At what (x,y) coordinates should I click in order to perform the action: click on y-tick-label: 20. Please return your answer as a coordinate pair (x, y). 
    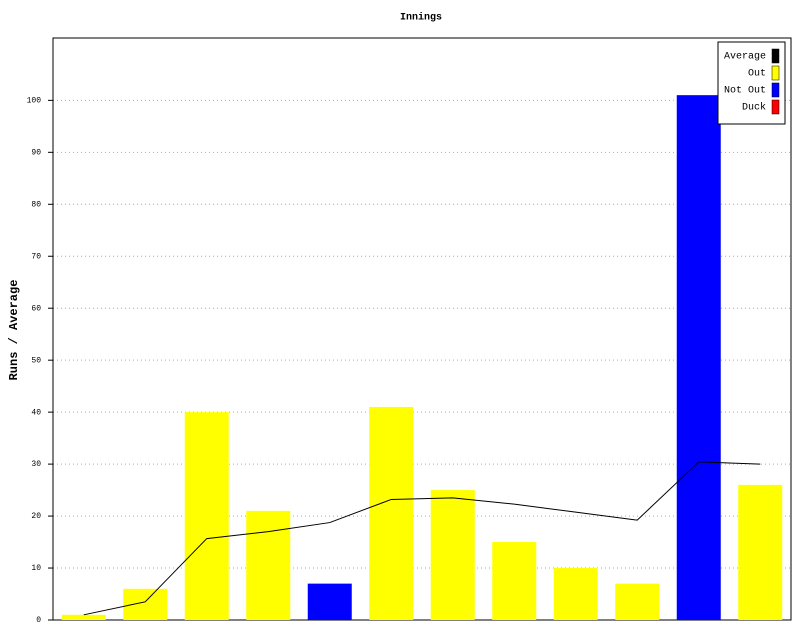
    Looking at the image, I should click on (36, 516).